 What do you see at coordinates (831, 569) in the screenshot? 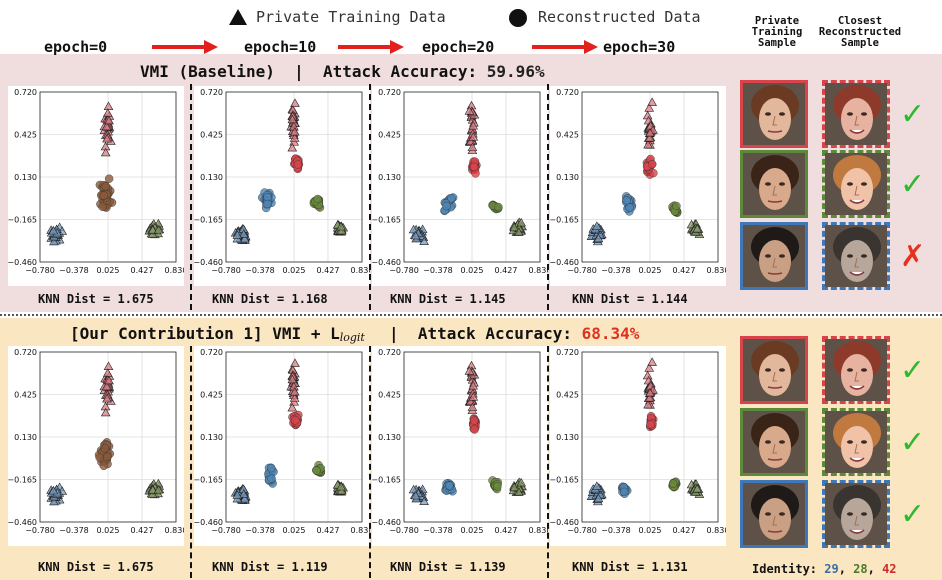
I see `identity-id-29: 29` at bounding box center [831, 569].